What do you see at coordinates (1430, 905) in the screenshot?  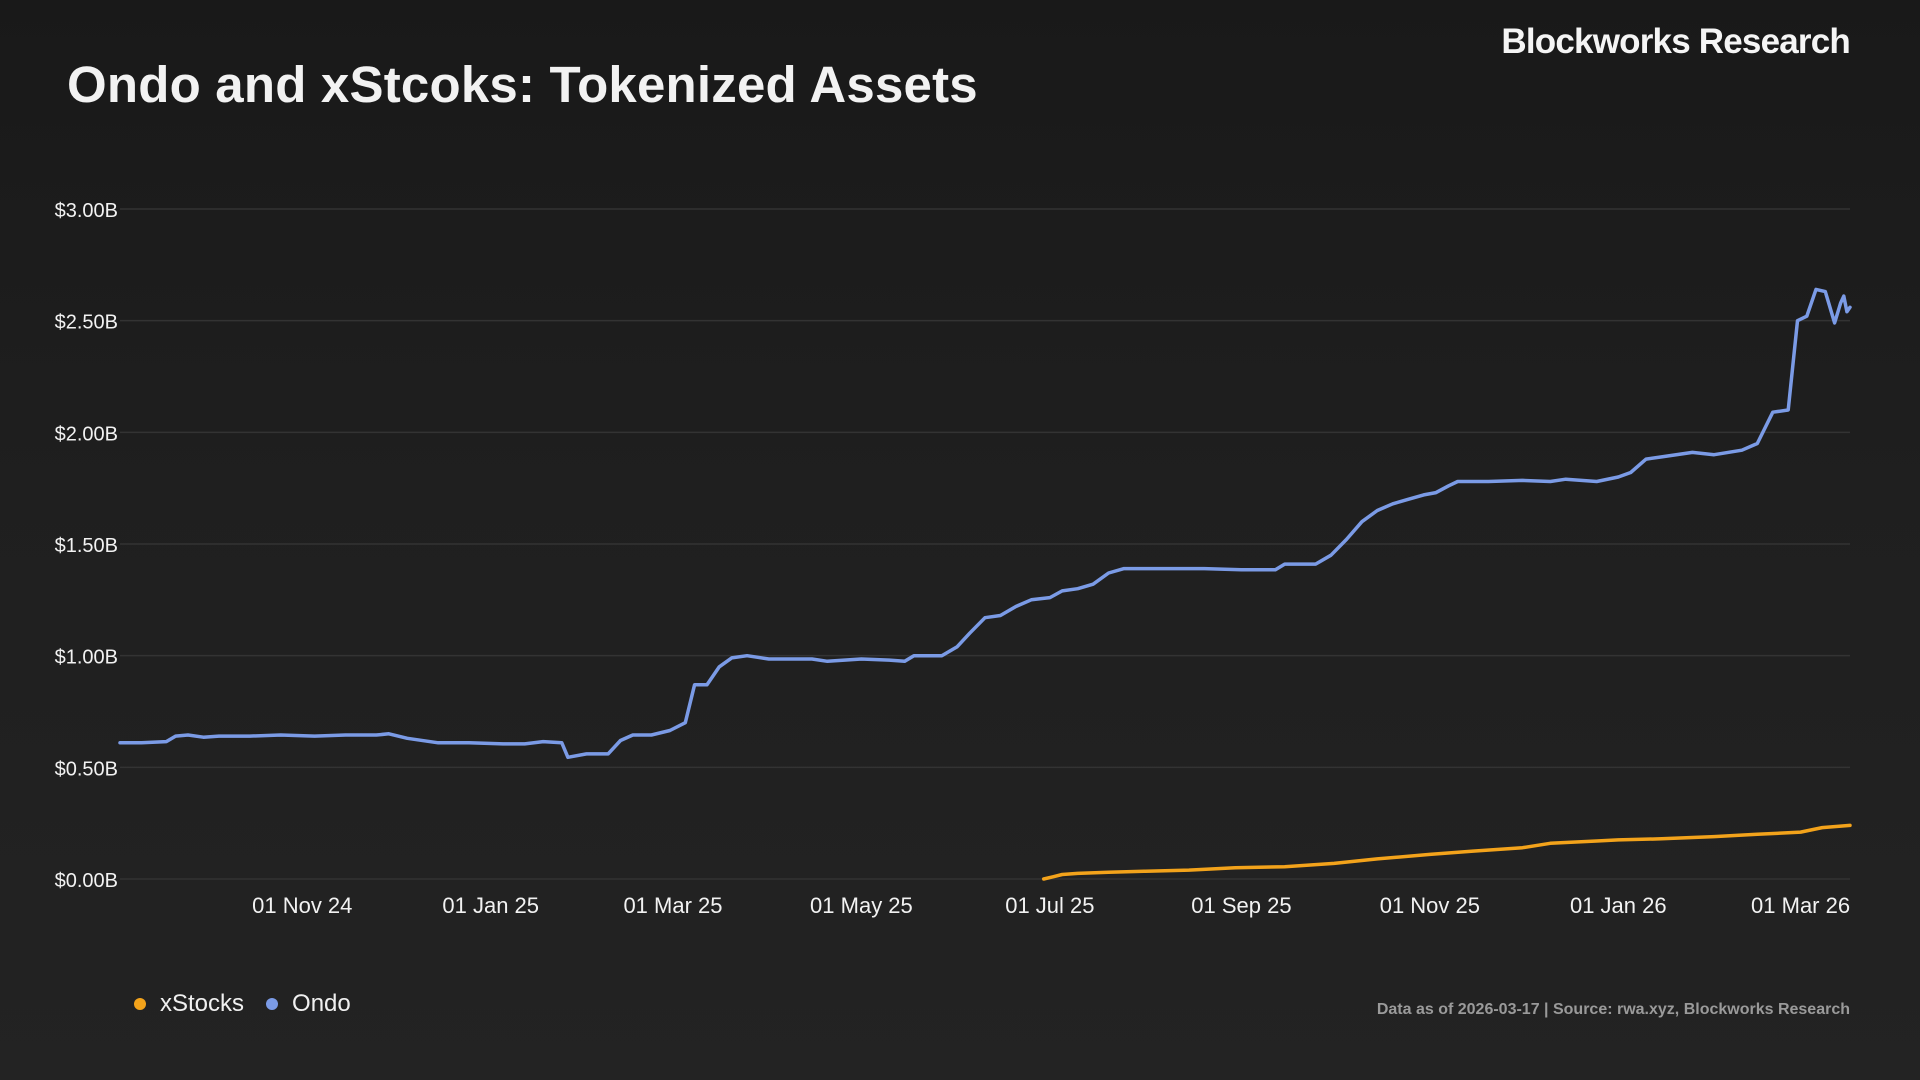 I see `x-tick-label: 01 Nov 25` at bounding box center [1430, 905].